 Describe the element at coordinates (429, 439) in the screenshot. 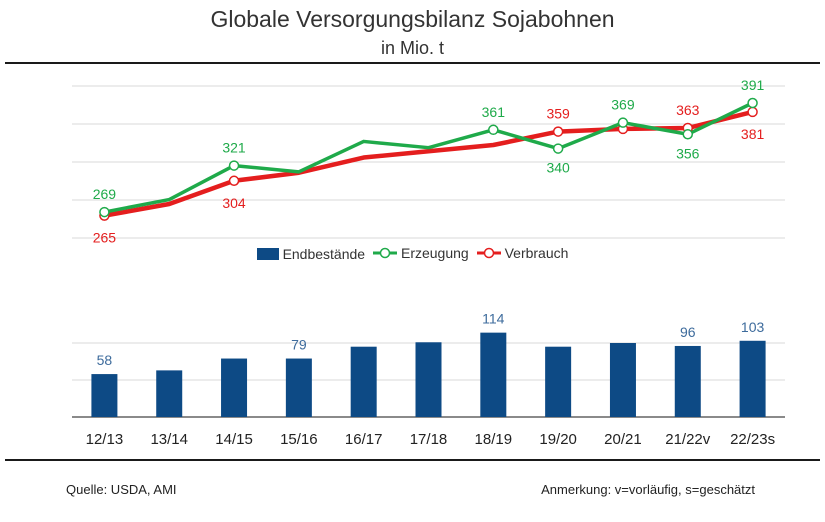

I see `x-tick-label: 17/18` at that location.